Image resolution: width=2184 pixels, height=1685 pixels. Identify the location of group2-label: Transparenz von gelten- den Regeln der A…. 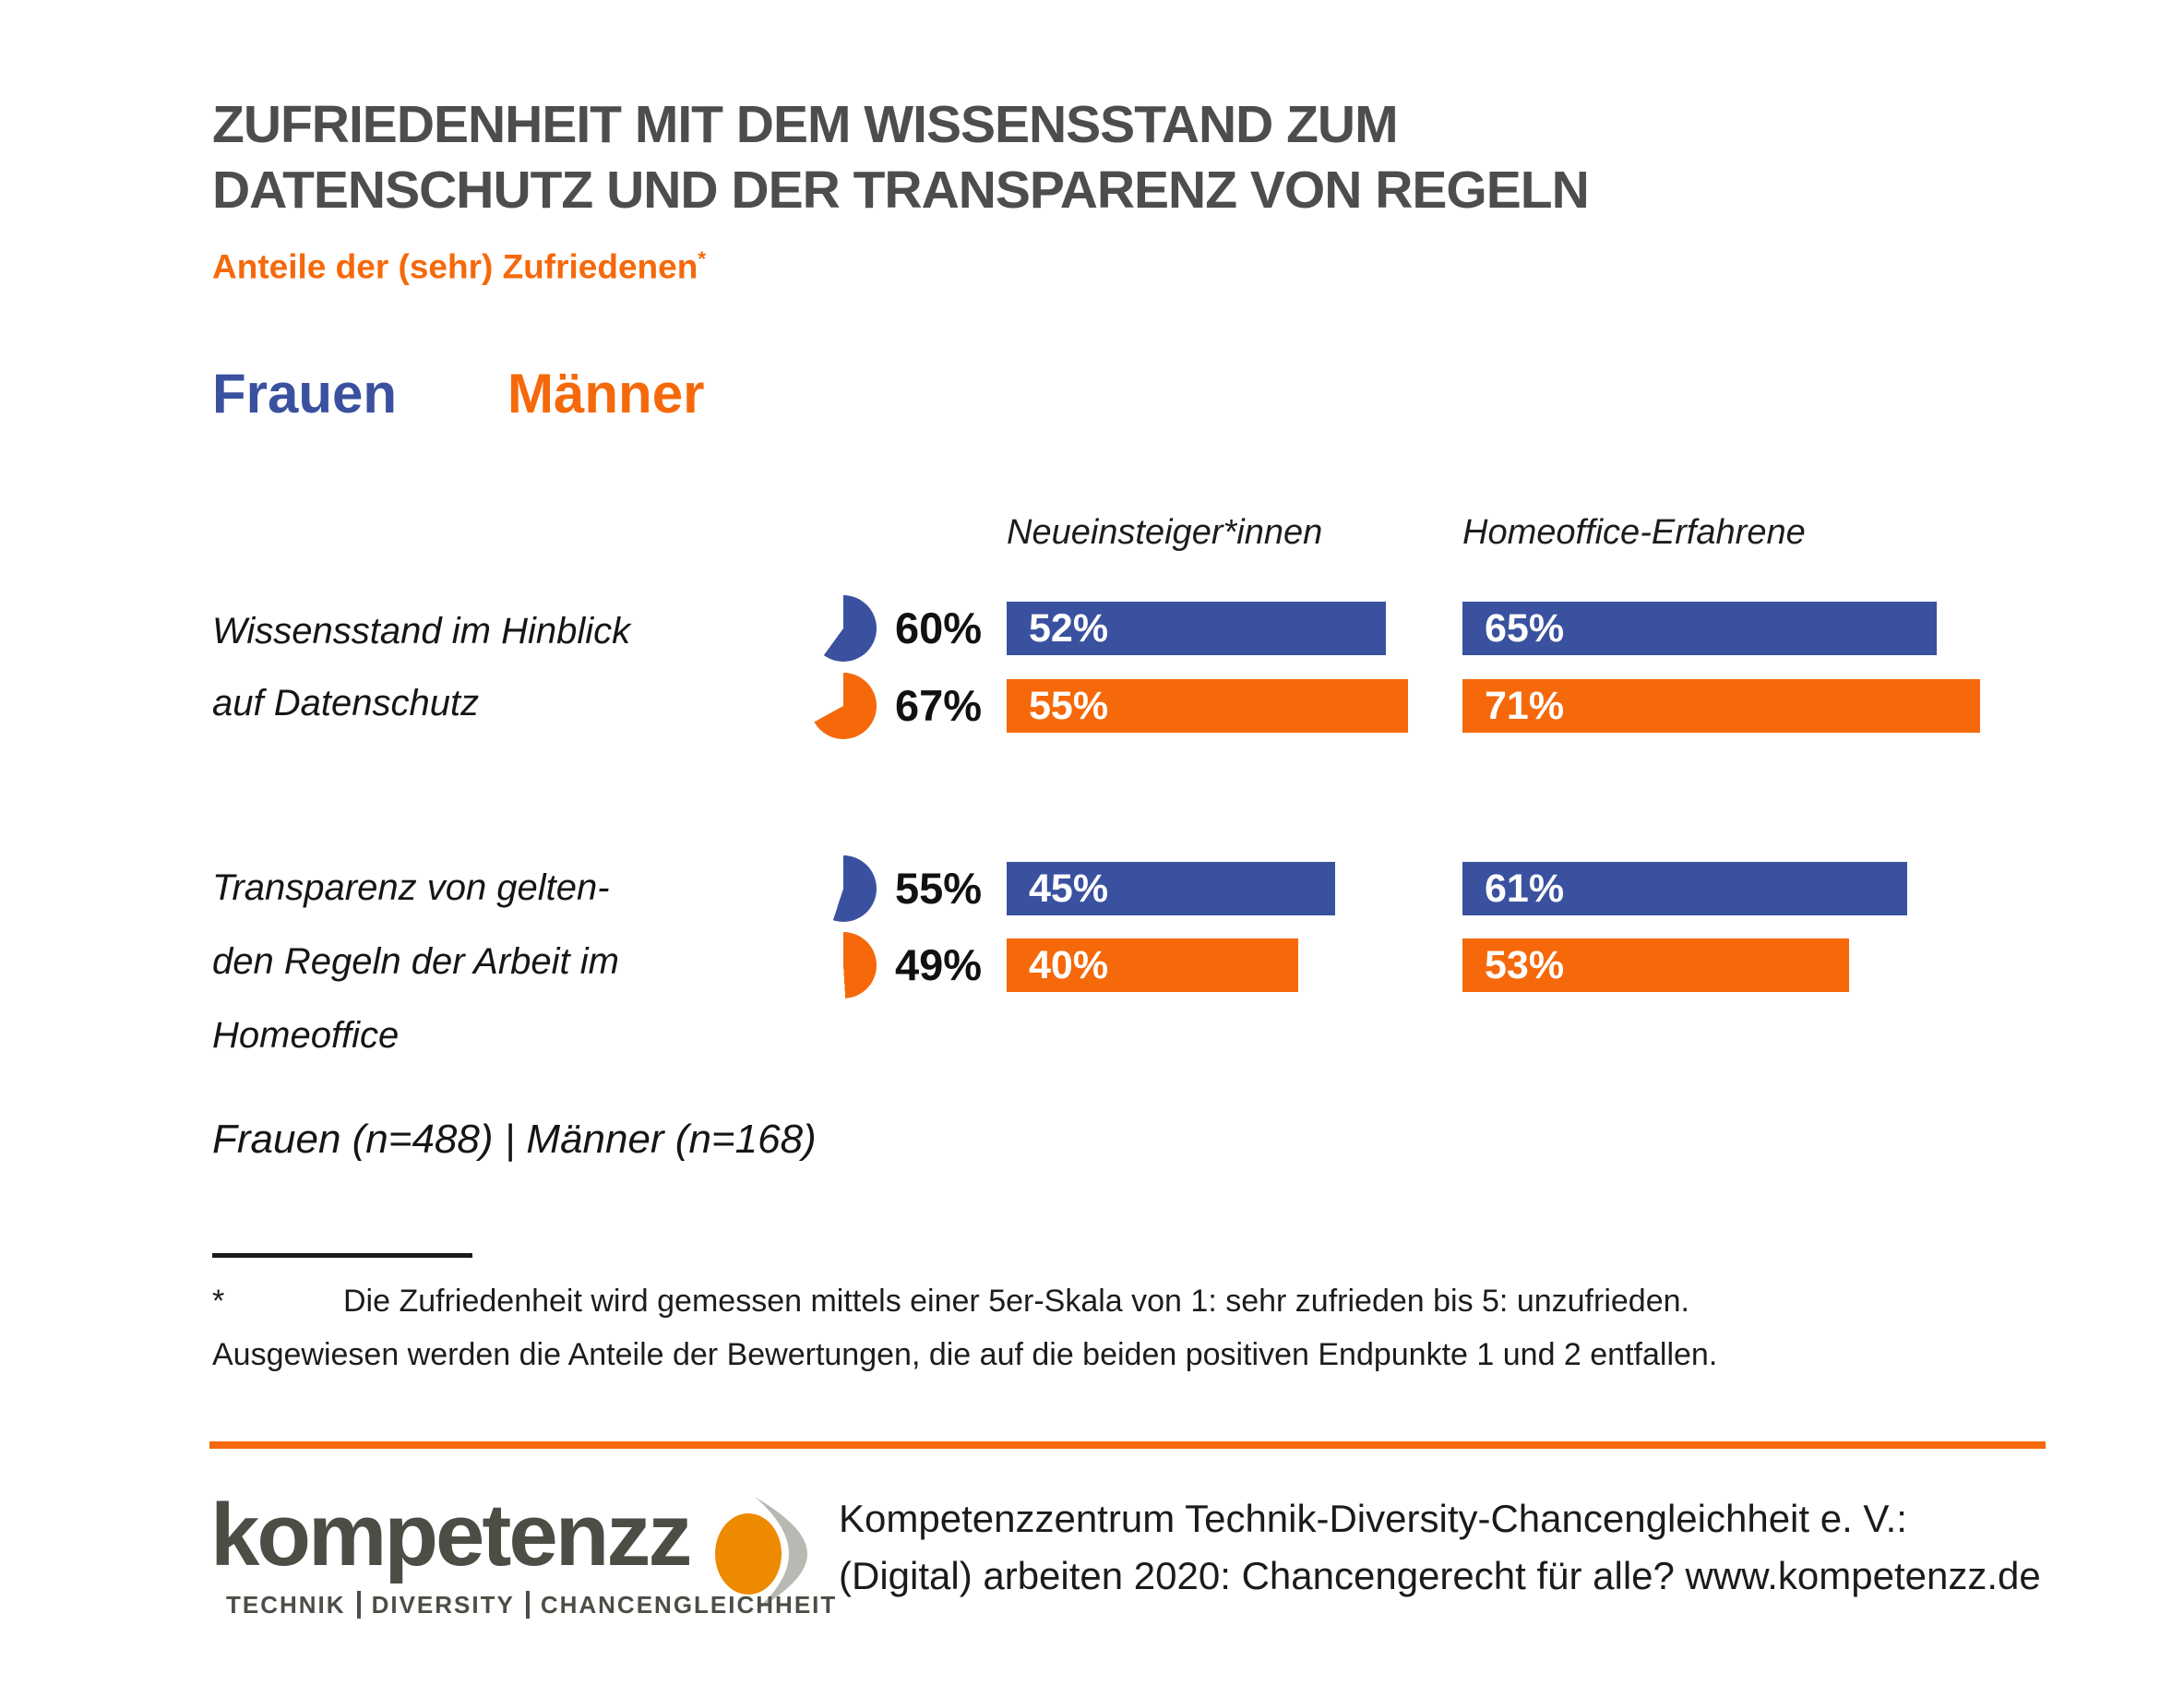
(415, 961).